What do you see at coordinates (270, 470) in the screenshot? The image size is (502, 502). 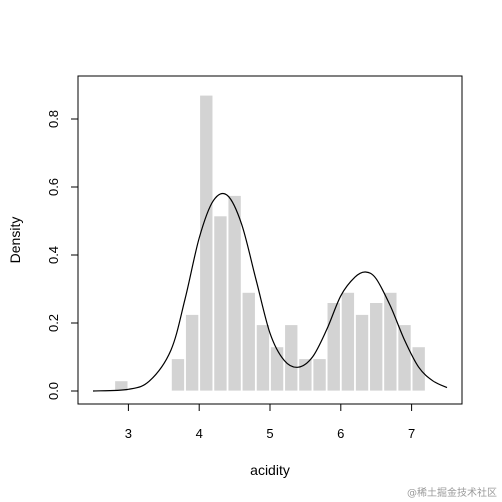 I see `x-axis-title: acidity` at bounding box center [270, 470].